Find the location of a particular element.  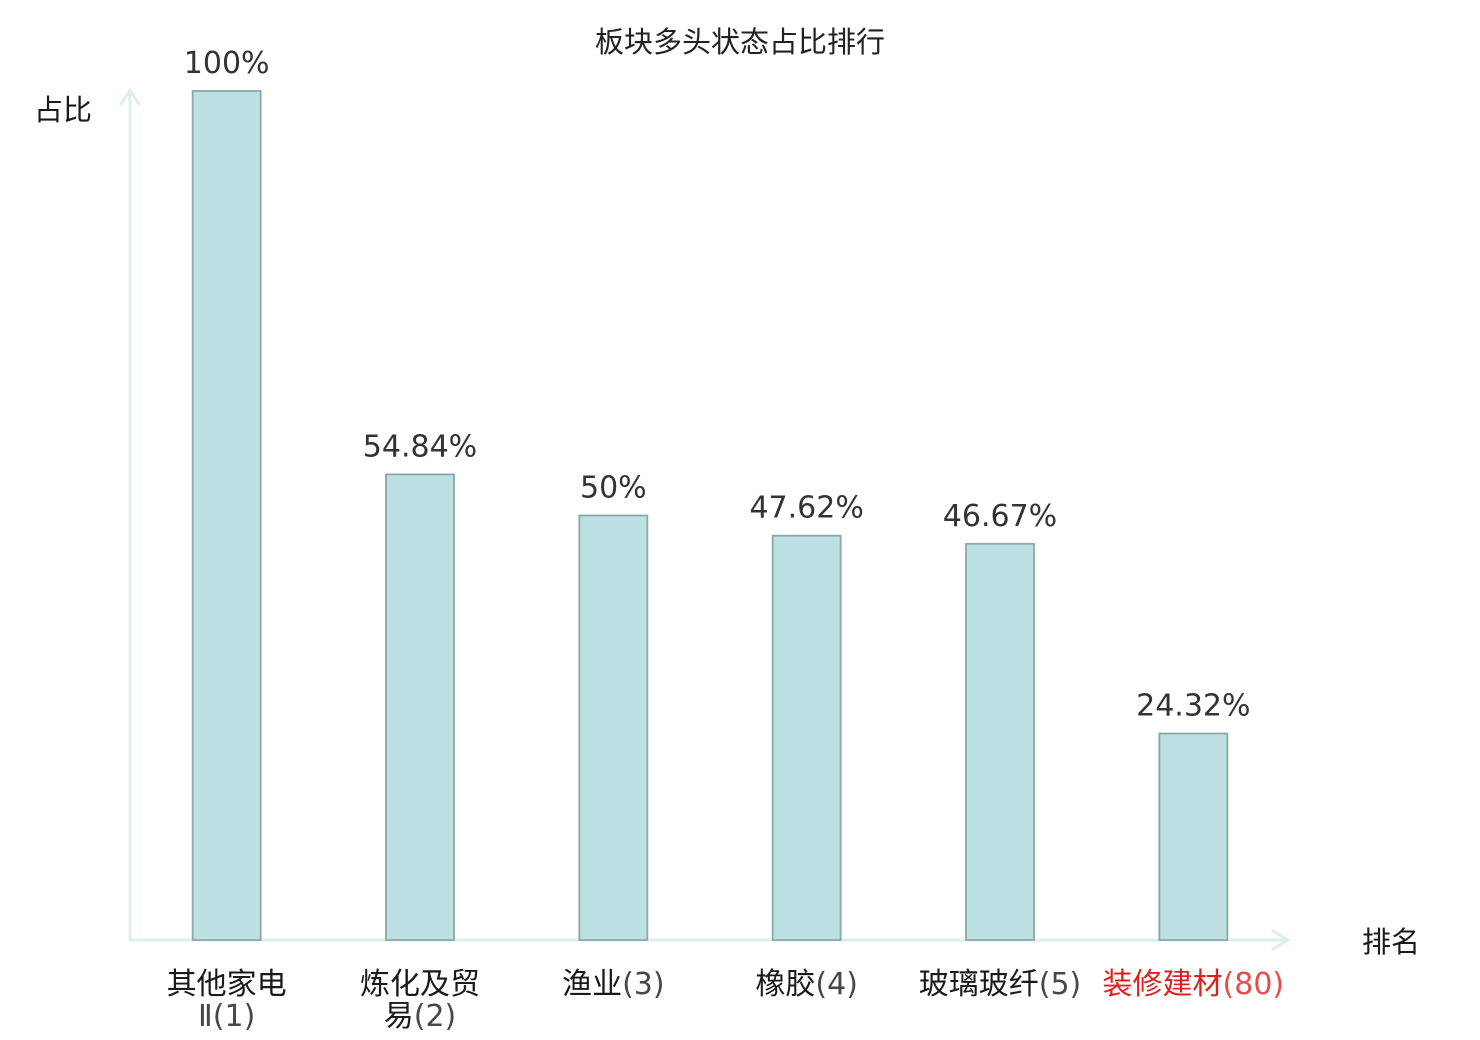

data-label: 54.84% is located at coordinates (420, 446).